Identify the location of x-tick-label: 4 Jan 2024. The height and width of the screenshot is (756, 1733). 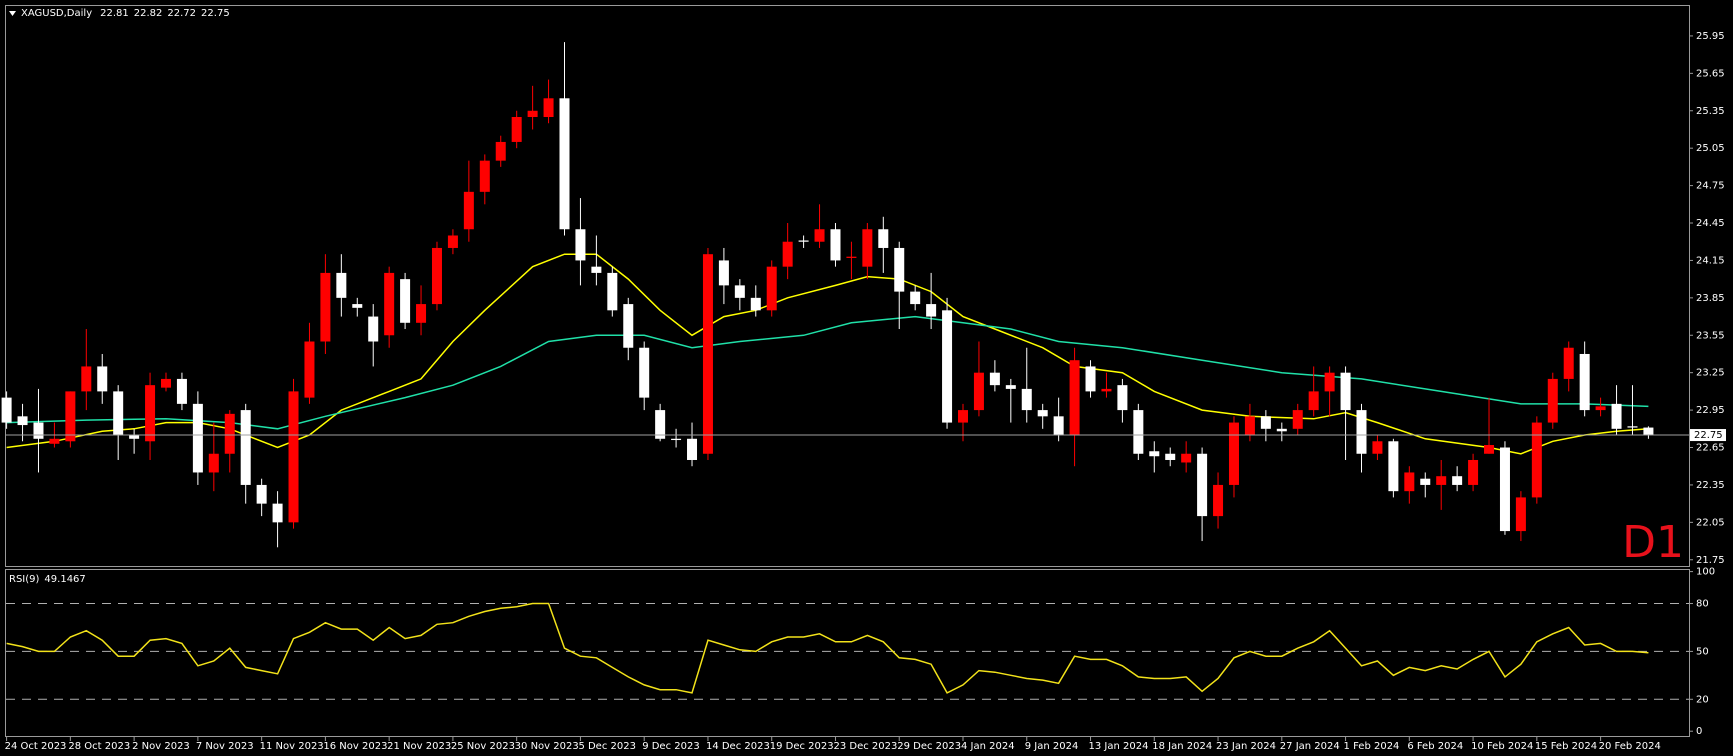
(988, 746).